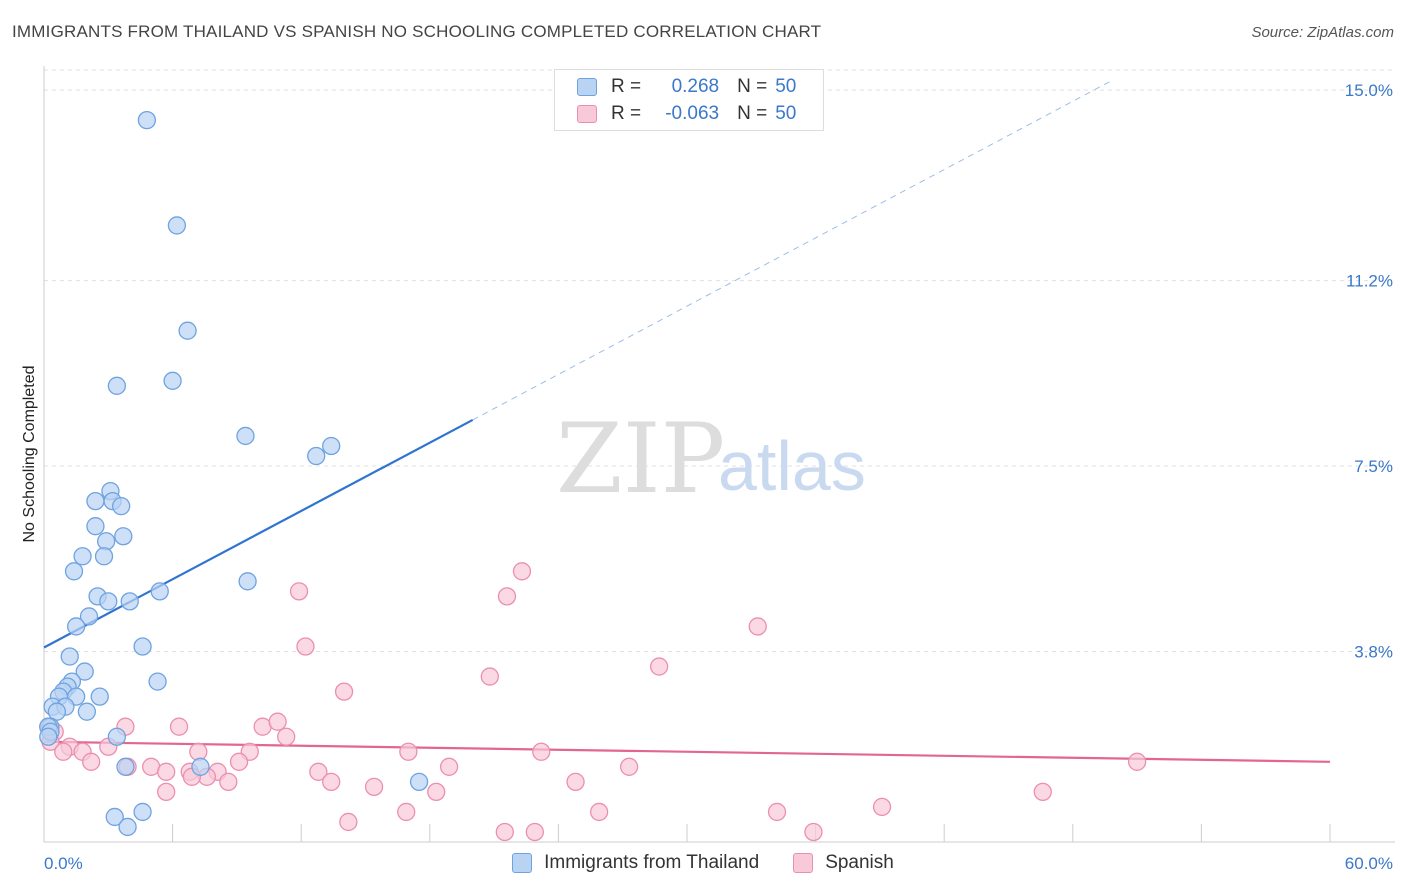  I want to click on series-legend-spanish: Spanish, so click(843, 863).